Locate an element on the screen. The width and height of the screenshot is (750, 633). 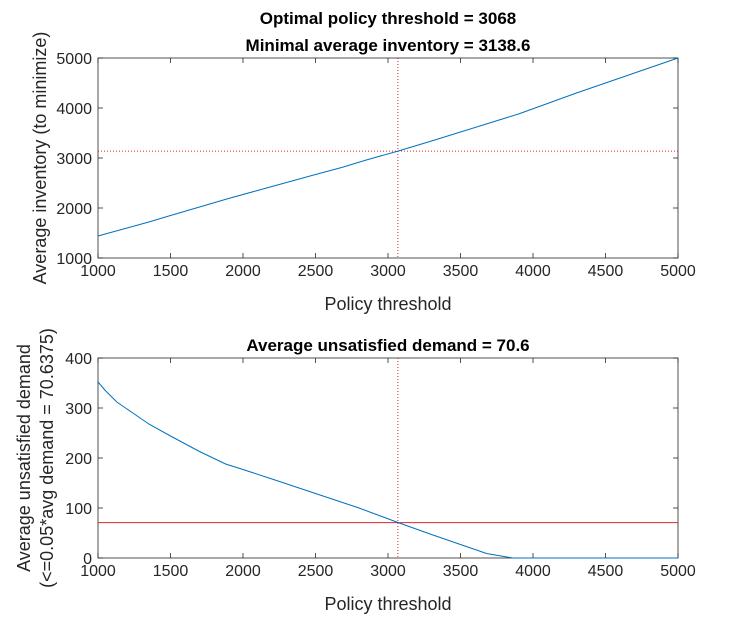
y-axis-label: Average unsatisfied demand is located at coordinates (24, 458).